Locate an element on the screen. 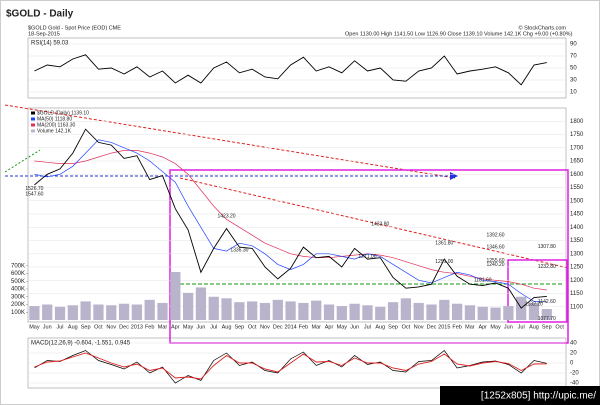 The image size is (600, 405). y-tick-label: 1150 is located at coordinates (577, 294).